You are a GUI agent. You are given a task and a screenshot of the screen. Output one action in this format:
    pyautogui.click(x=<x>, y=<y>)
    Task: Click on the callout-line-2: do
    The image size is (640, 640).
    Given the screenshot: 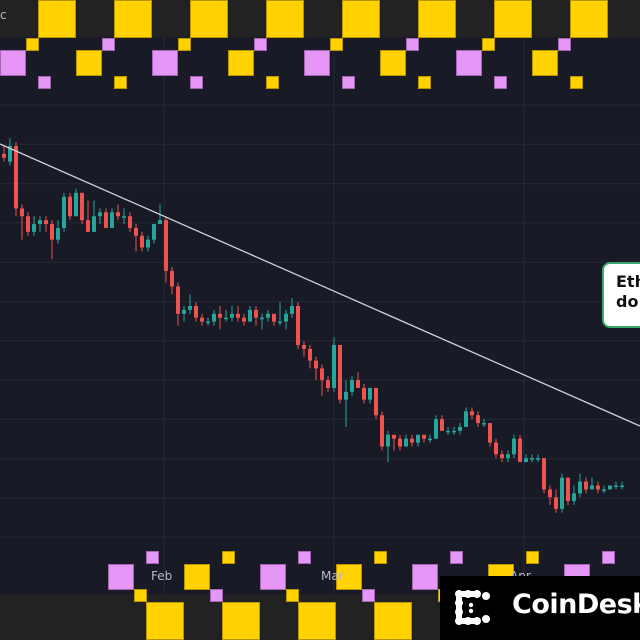 What is the action you would take?
    pyautogui.click(x=627, y=301)
    